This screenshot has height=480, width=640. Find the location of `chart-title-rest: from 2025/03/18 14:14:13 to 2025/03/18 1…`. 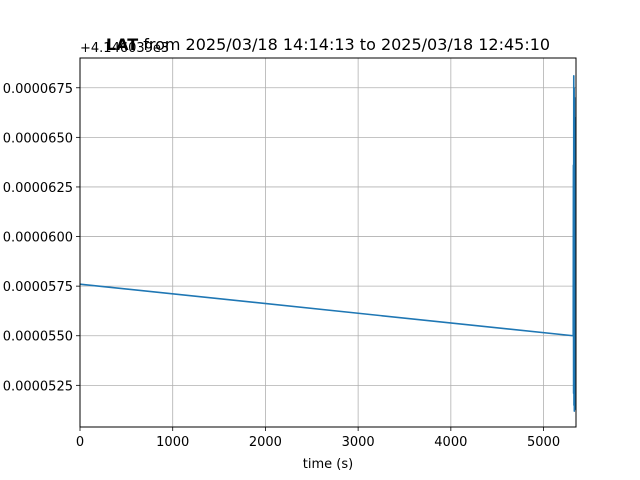

chart-title-rest: from 2025/03/18 14:14:13 to 2025/03/18 1… is located at coordinates (344, 44).